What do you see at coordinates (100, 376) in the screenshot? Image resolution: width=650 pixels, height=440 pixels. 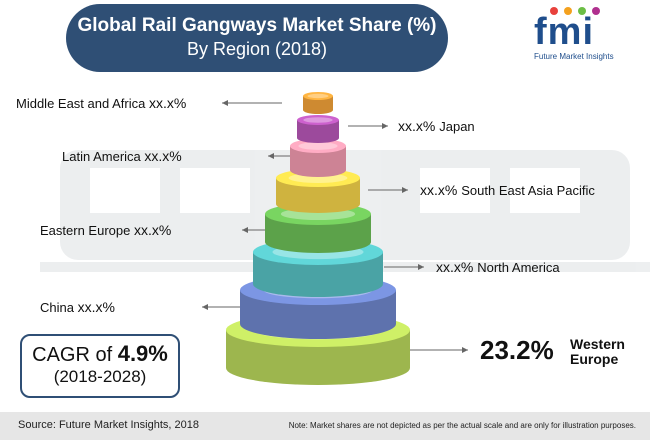 I see `cagr-period: (2018-2028)` at bounding box center [100, 376].